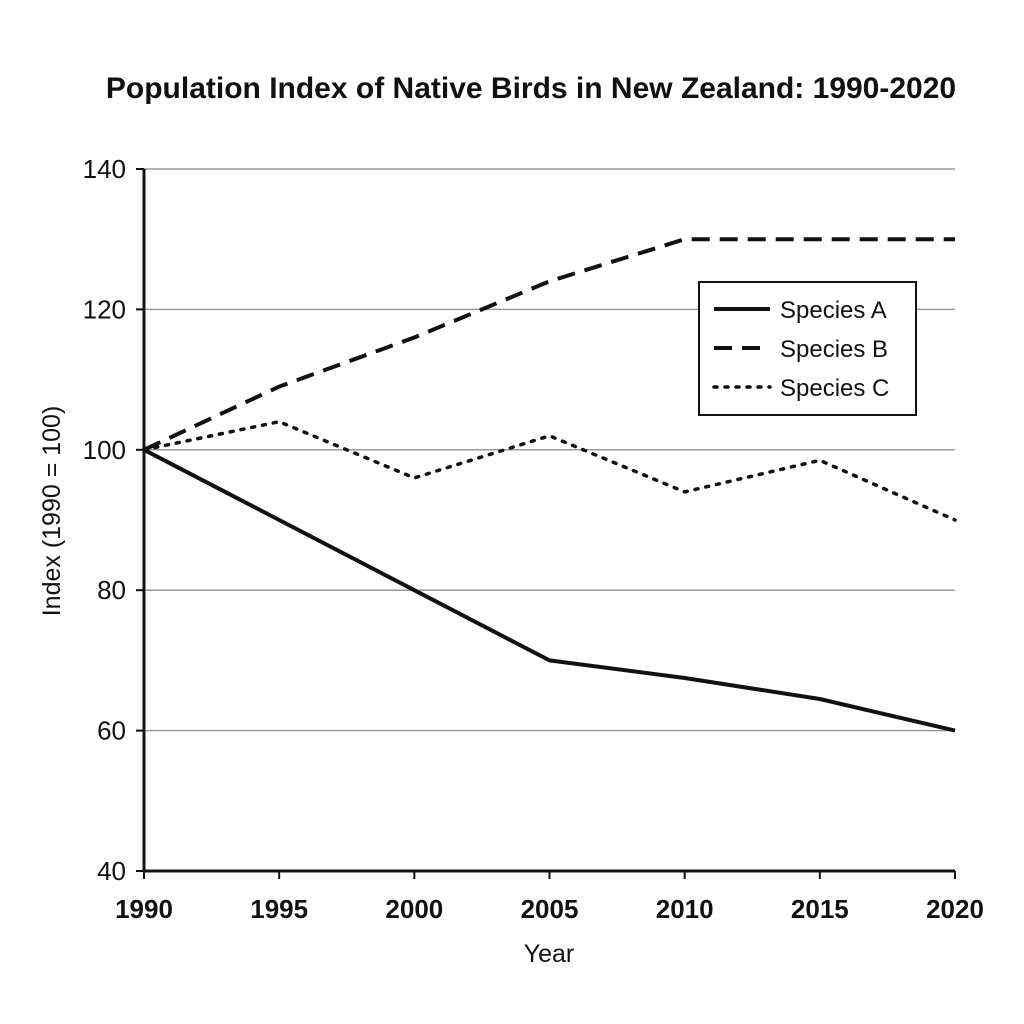 This screenshot has height=1024, width=1024. What do you see at coordinates (111, 731) in the screenshot?
I see `y-tick-label-60: 60` at bounding box center [111, 731].